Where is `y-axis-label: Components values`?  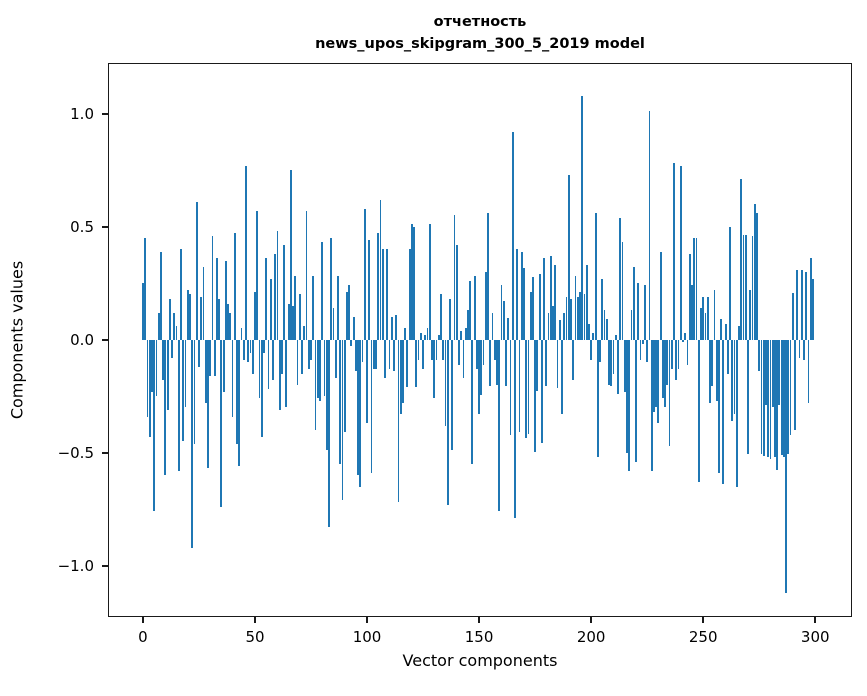 y-axis-label: Components values is located at coordinates (17, 340).